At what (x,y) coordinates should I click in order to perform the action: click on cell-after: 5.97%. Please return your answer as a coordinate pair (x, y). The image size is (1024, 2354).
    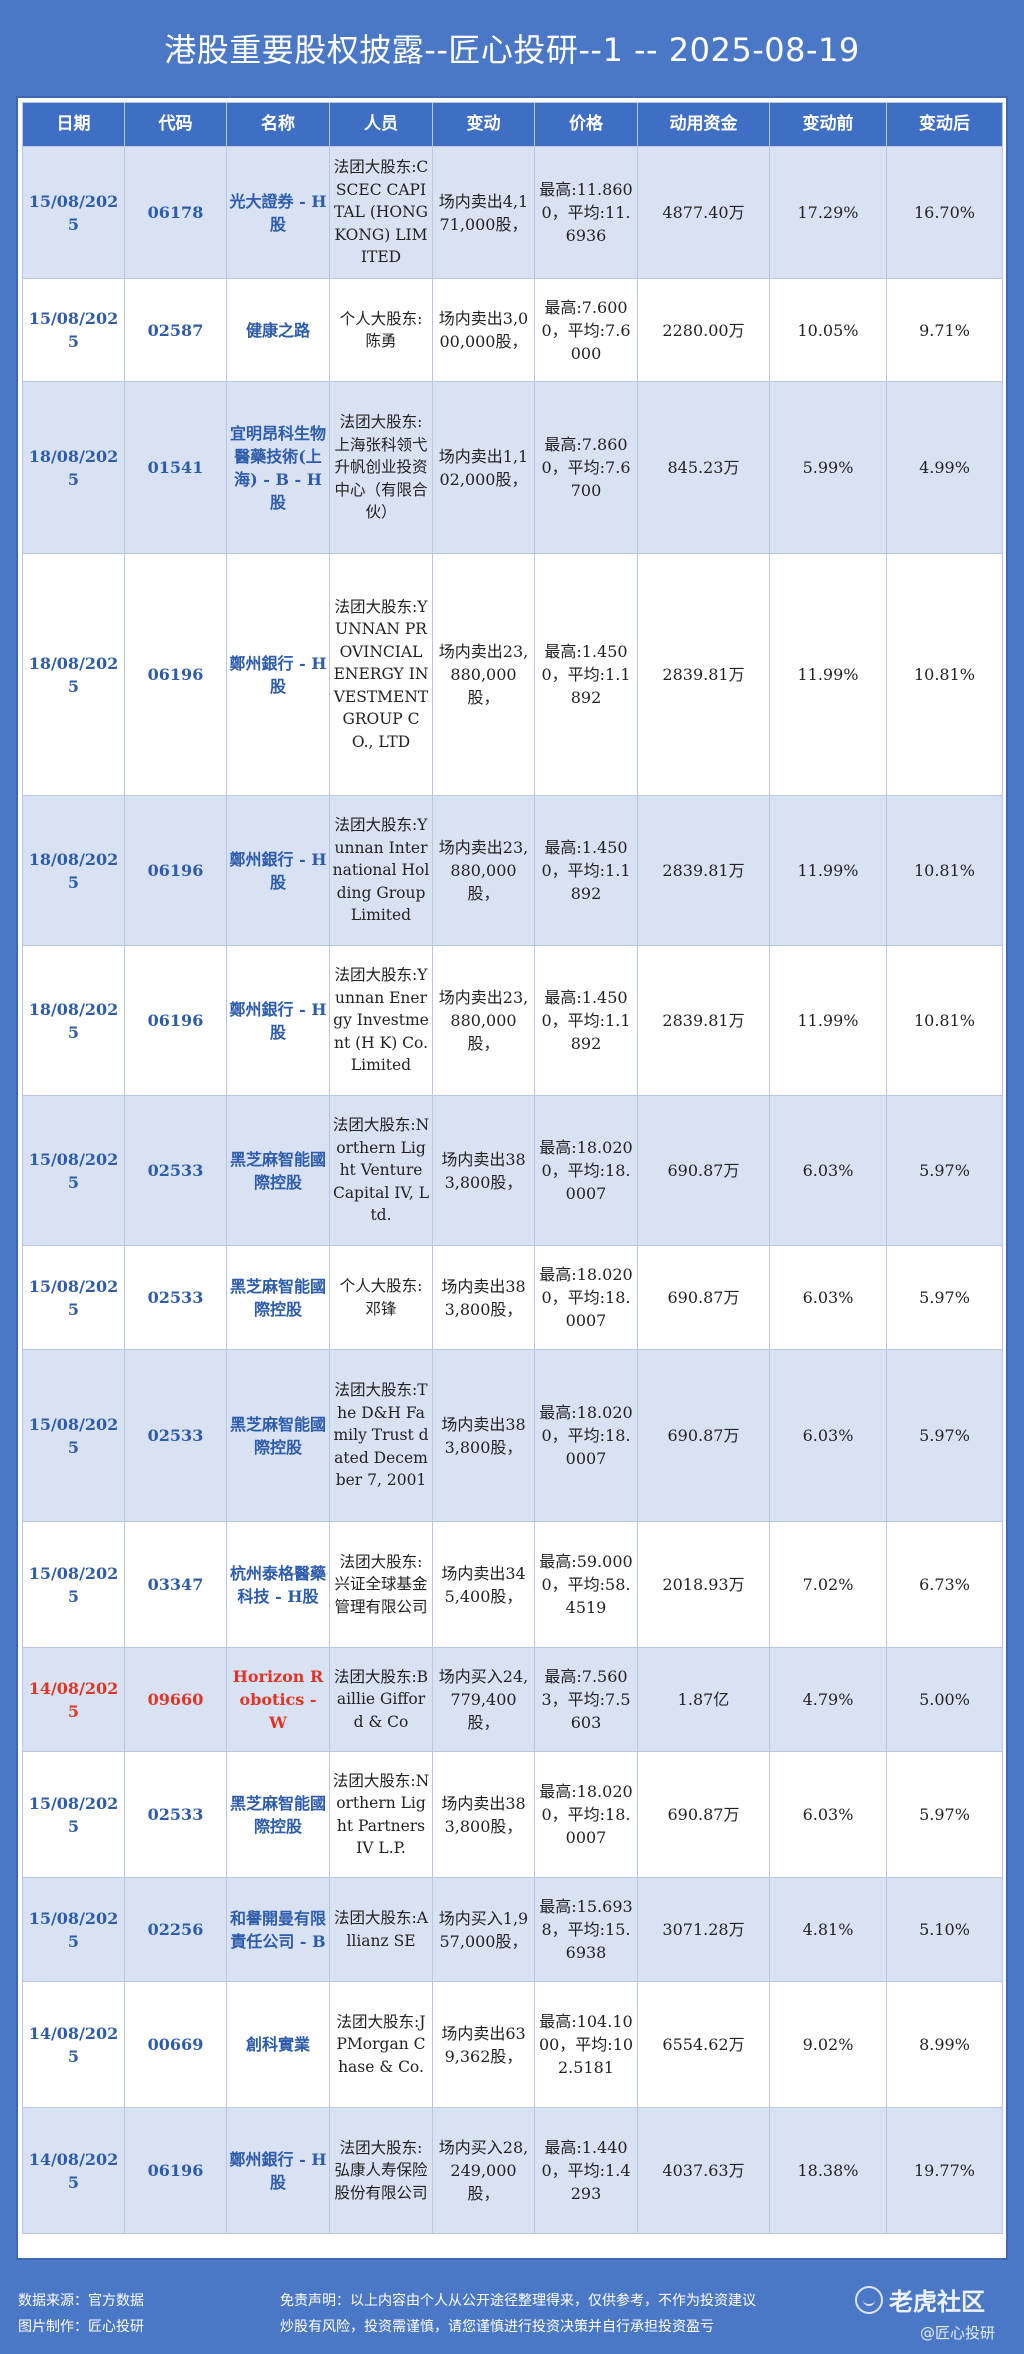
    Looking at the image, I should click on (944, 1297).